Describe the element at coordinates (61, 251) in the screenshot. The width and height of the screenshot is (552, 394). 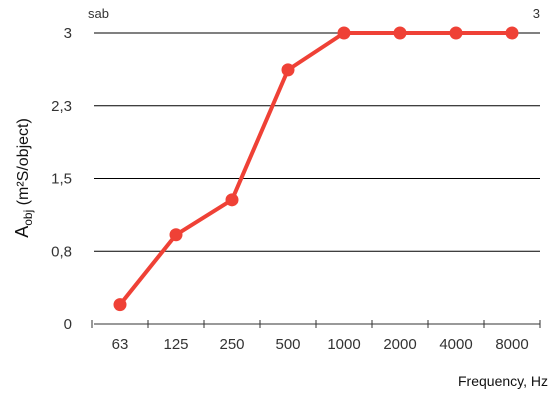
I see `y-tick-label-1: 0,8` at that location.